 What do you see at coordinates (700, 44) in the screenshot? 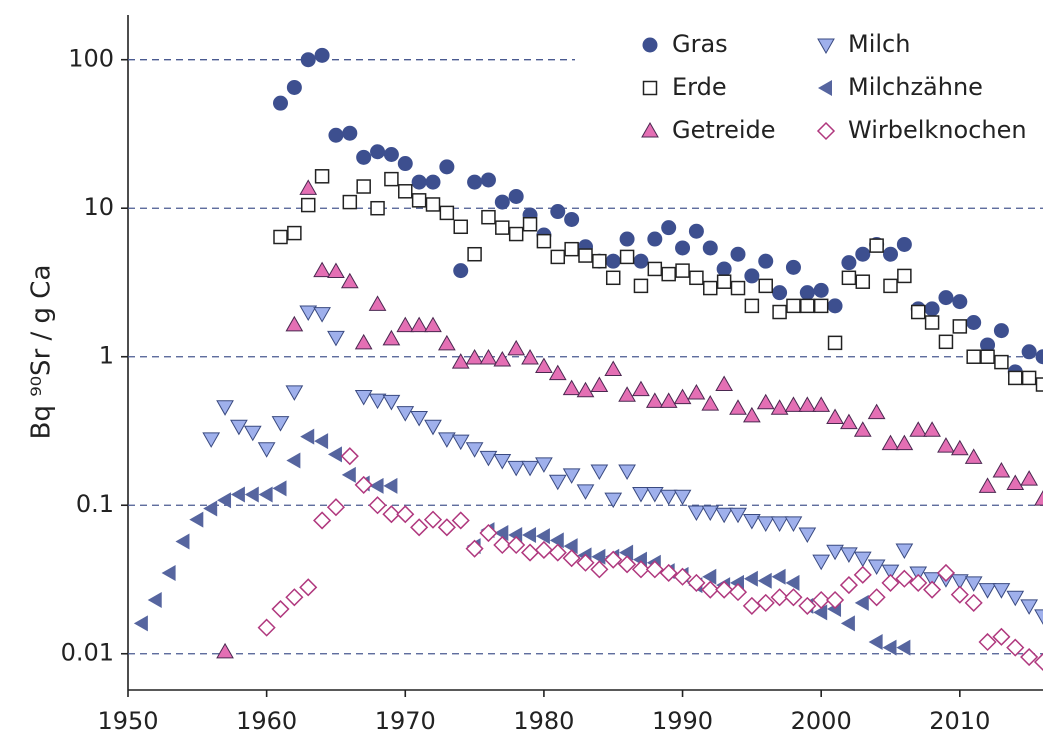
I see `legend-label: Gras` at bounding box center [700, 44].